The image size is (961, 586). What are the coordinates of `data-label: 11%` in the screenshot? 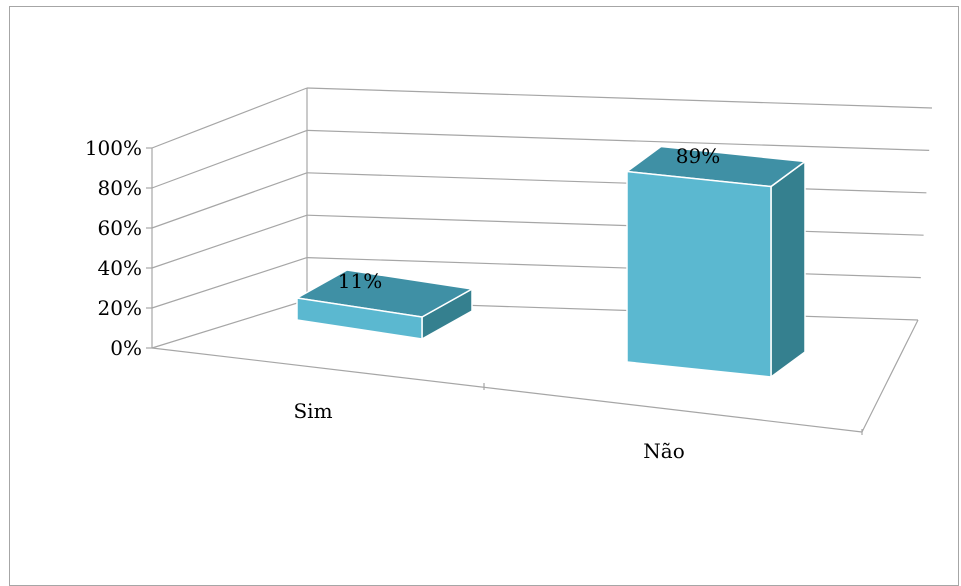 It's located at (360, 281).